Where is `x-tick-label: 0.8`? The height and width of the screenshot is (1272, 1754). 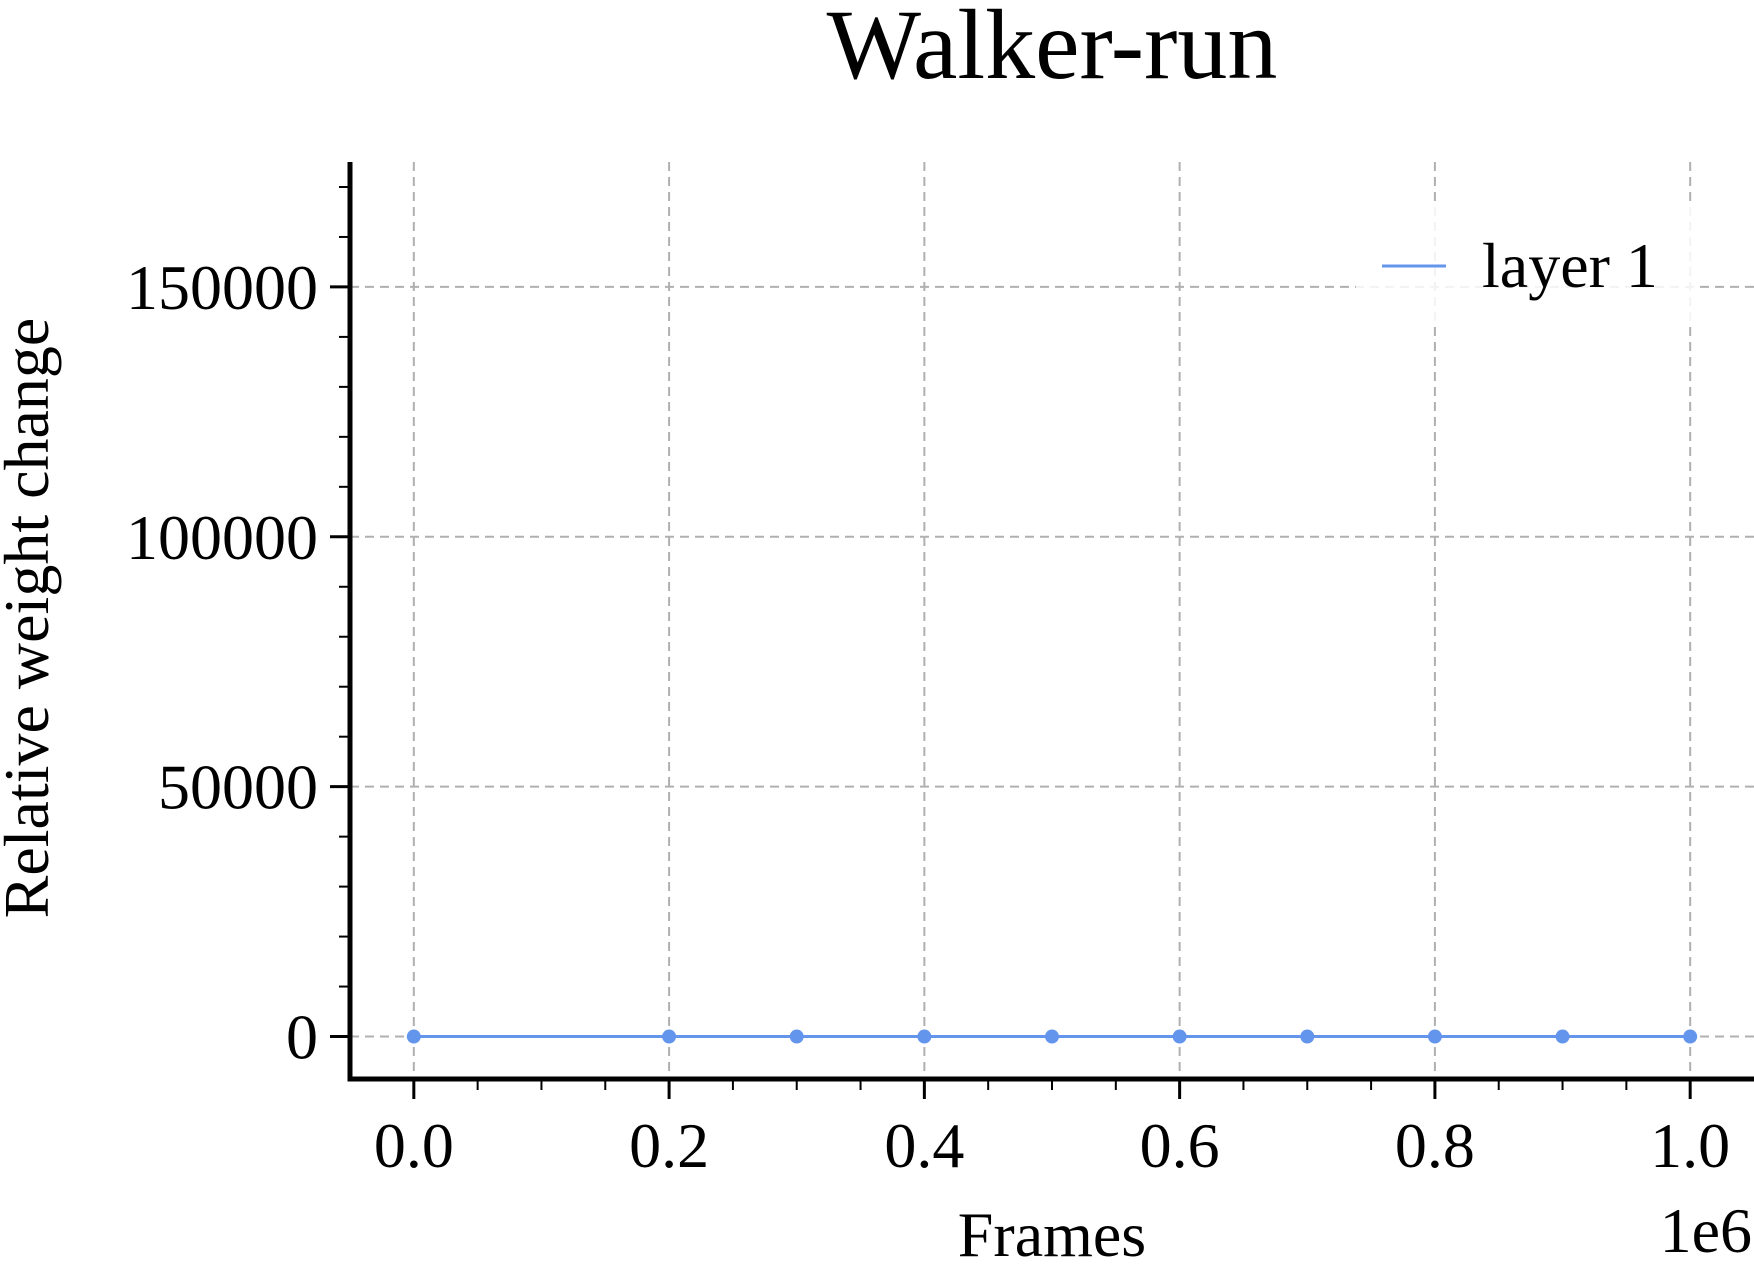 x-tick-label: 0.8 is located at coordinates (1435, 1145).